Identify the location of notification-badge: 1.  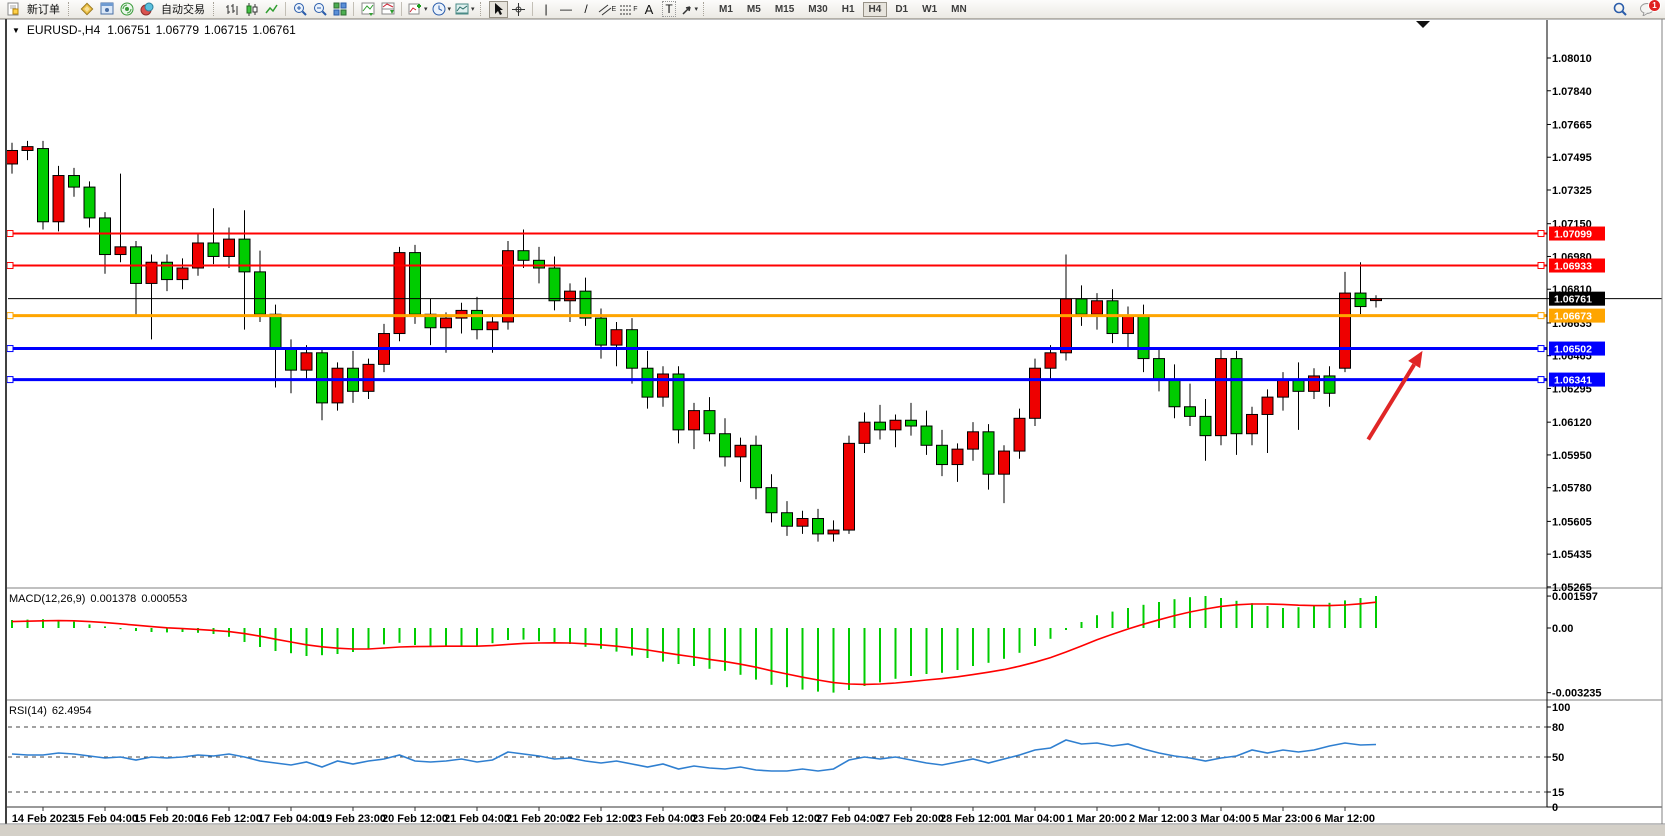
(1654, 6).